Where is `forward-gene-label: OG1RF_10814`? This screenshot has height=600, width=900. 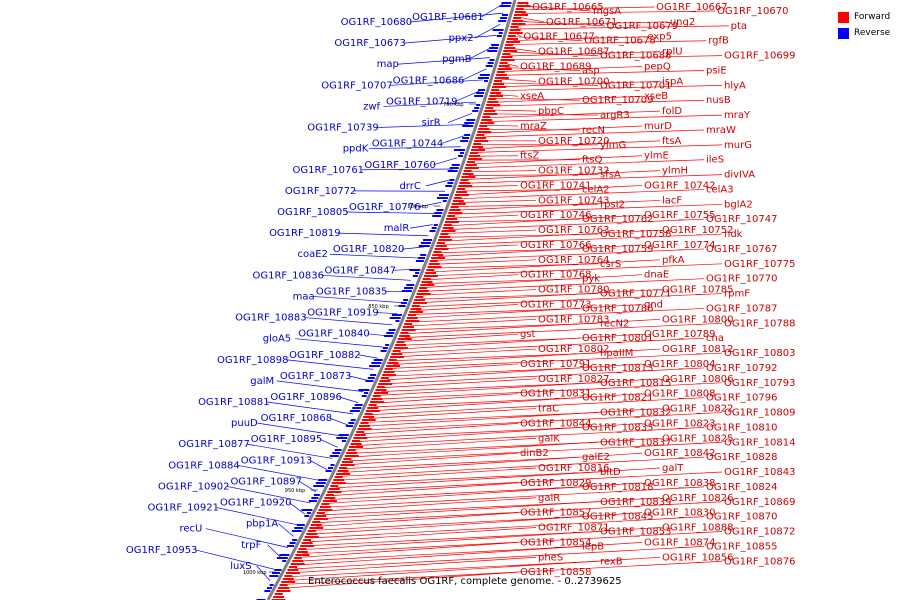 forward-gene-label: OG1RF_10814 is located at coordinates (760, 442).